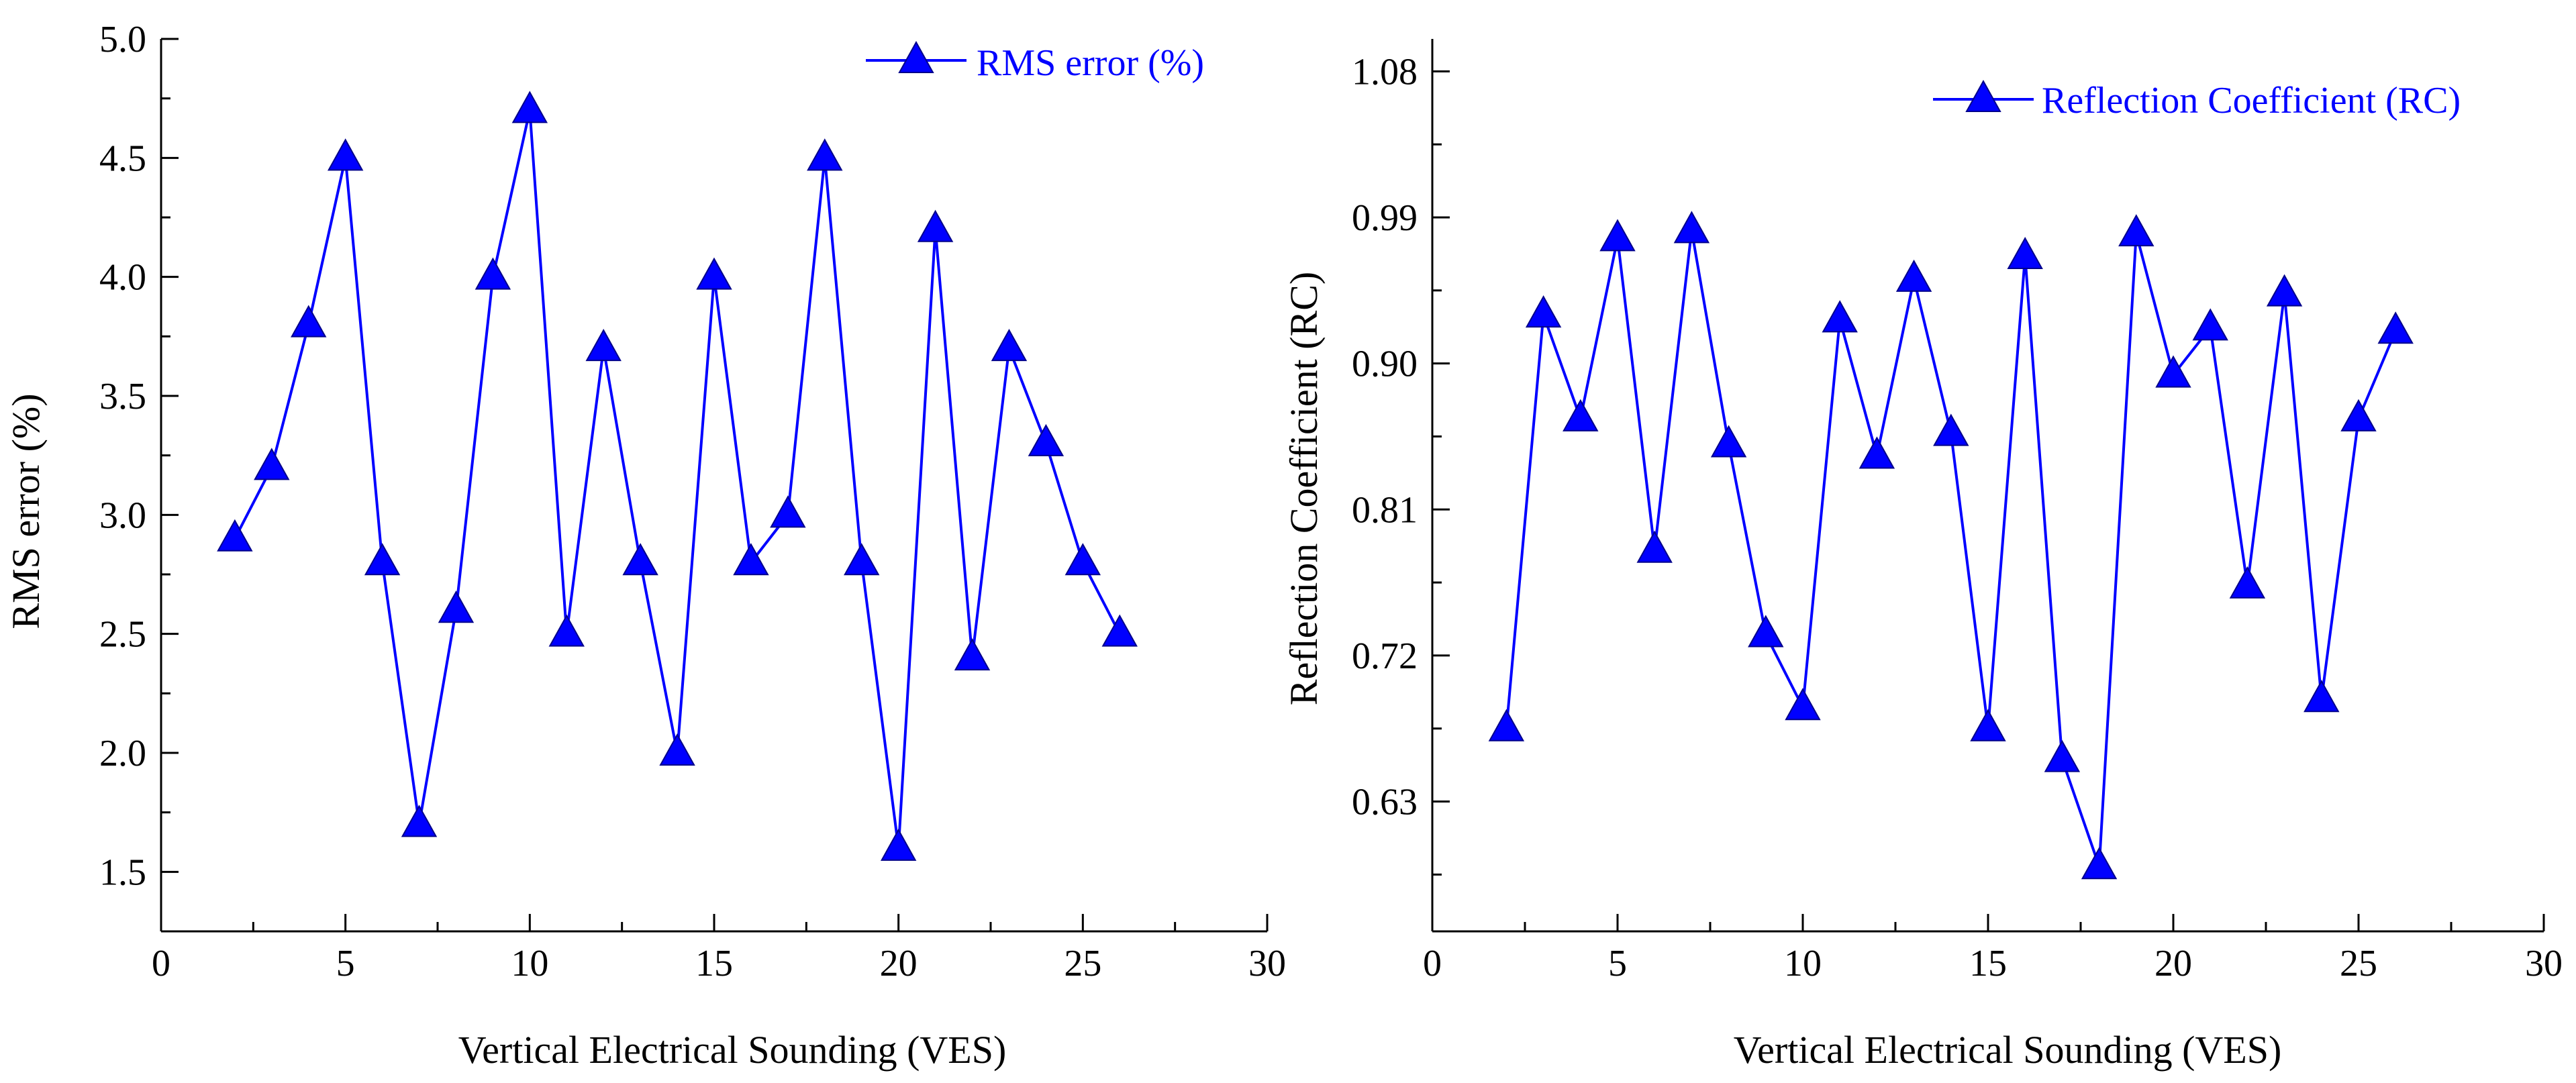 Image resolution: width=2576 pixels, height=1083 pixels. Describe the element at coordinates (1617, 963) in the screenshot. I see `rc-x-tick-label: 5` at that location.